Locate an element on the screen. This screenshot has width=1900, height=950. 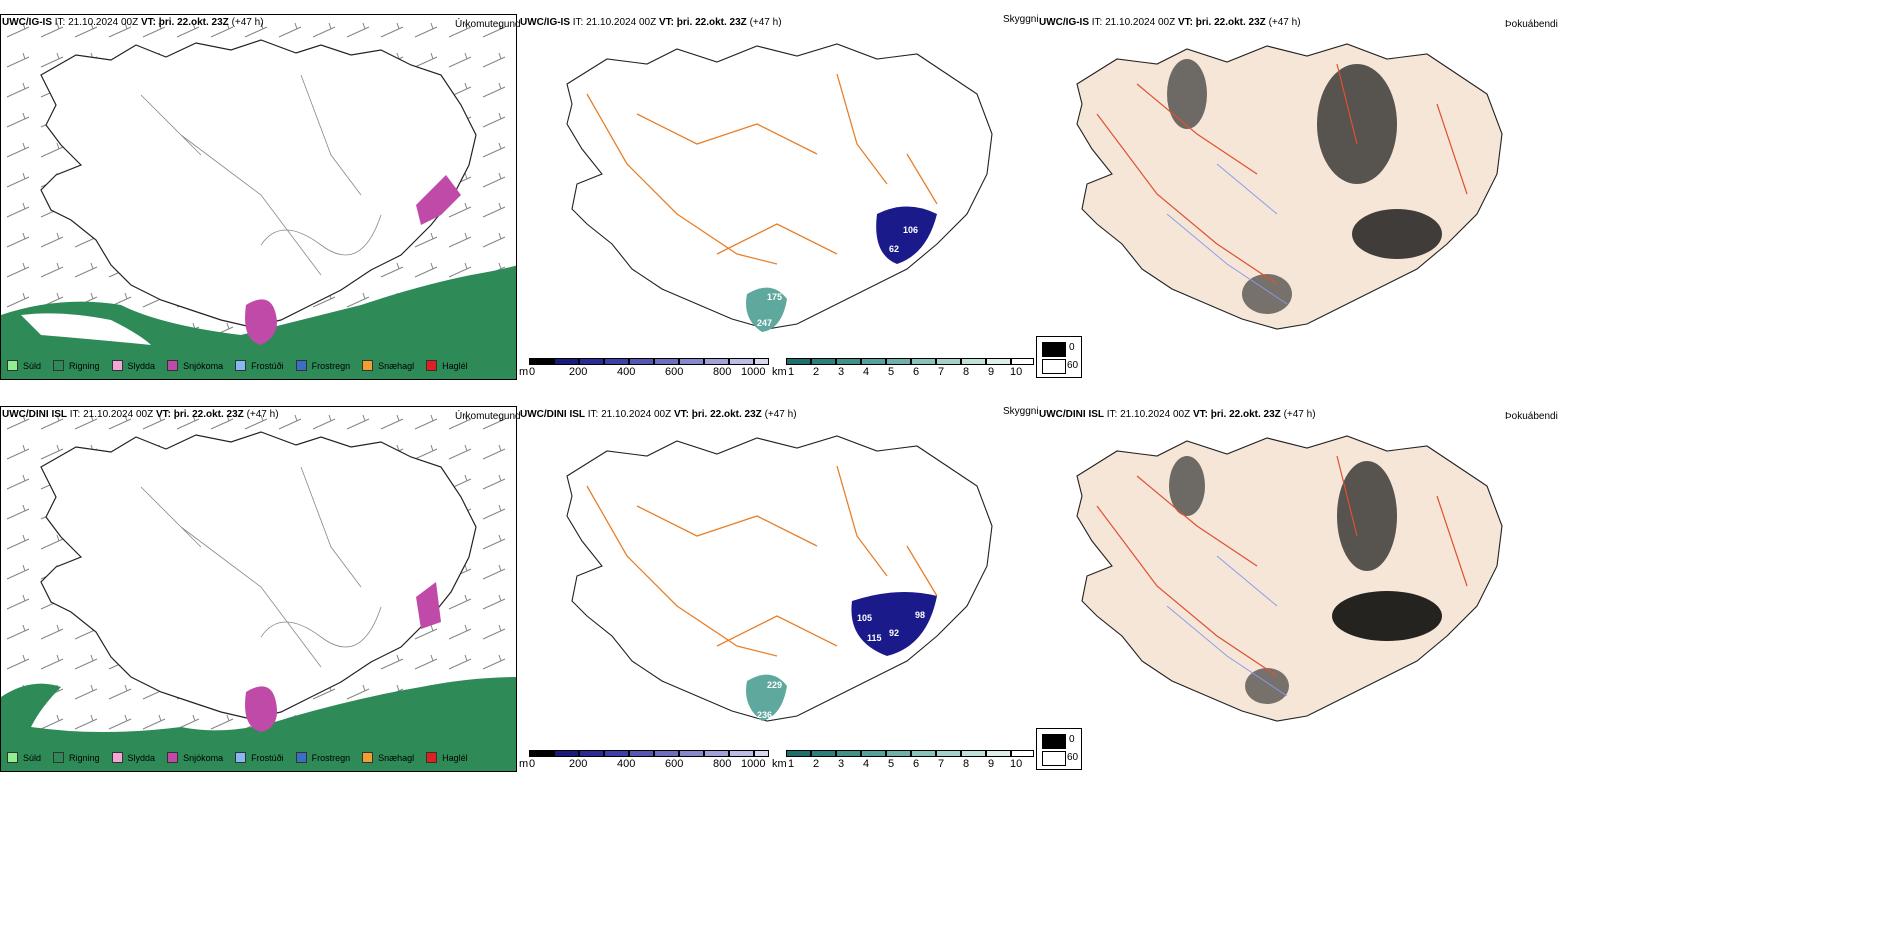
legend-item: Súld is located at coordinates (24, 365).